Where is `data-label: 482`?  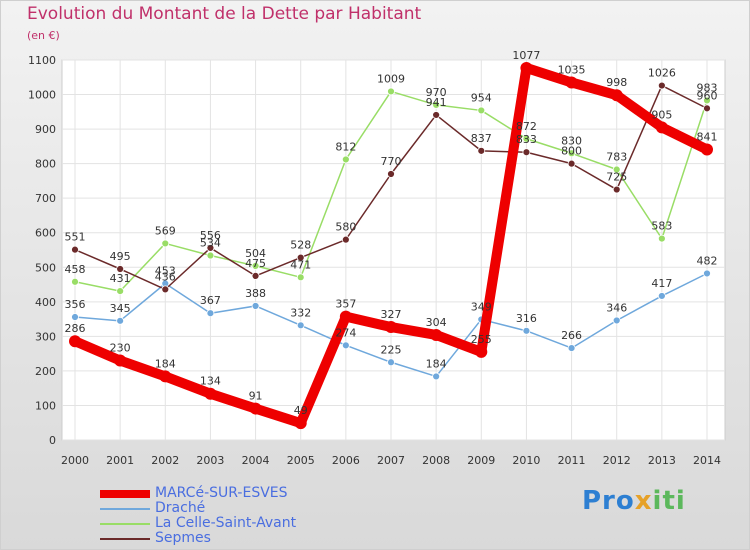
data-label: 482 is located at coordinates (707, 260).